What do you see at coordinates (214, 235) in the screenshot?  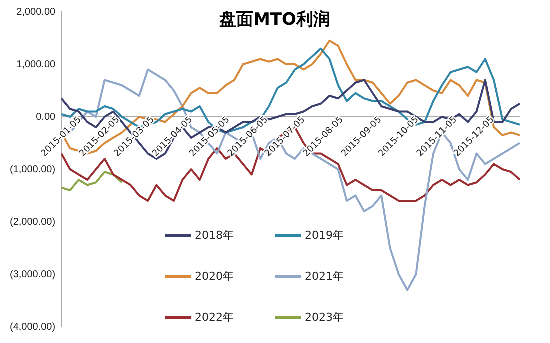 I see `legend-label: 2018年` at bounding box center [214, 235].